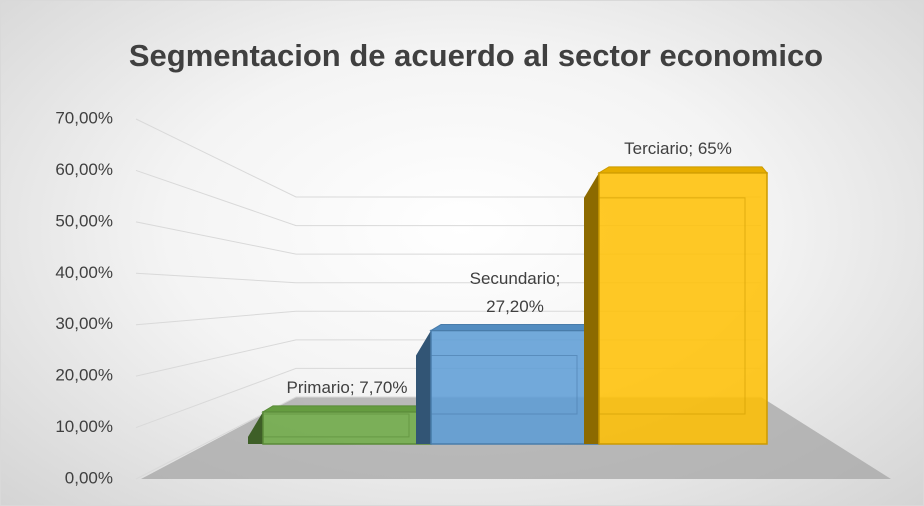 The width and height of the screenshot is (924, 506). Describe the element at coordinates (84, 169) in the screenshot. I see `y-tick-label: 60,00%` at that location.